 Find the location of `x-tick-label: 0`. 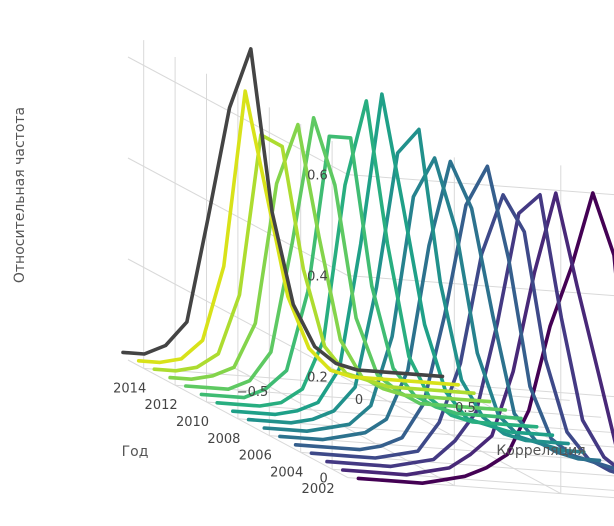

x-tick-label: 0 is located at coordinates (359, 400).